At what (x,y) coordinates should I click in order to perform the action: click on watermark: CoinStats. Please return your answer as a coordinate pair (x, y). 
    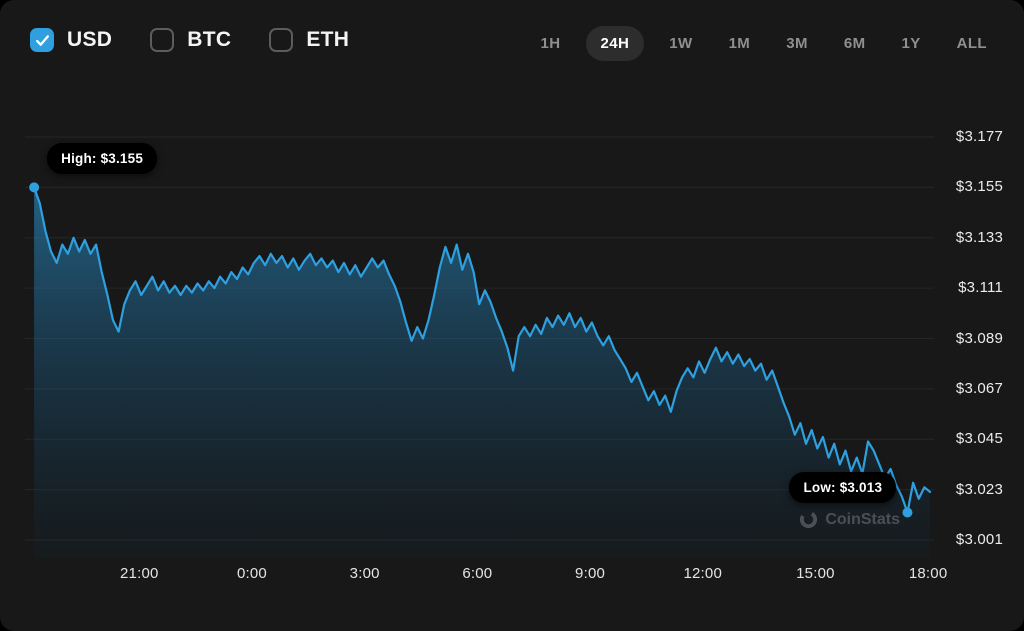
    Looking at the image, I should click on (849, 519).